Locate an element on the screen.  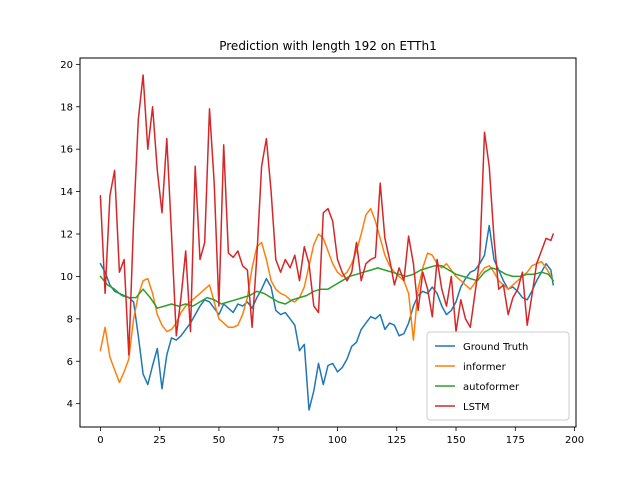
x-tick-label: 0 is located at coordinates (100, 440).